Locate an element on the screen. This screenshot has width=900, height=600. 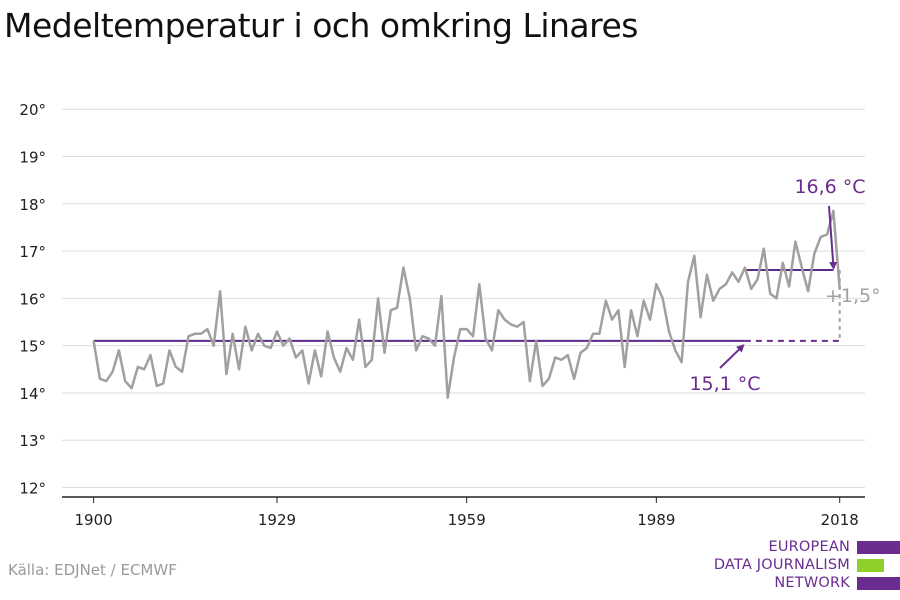
x-tick-label-1929: 1929 is located at coordinates (277, 520).